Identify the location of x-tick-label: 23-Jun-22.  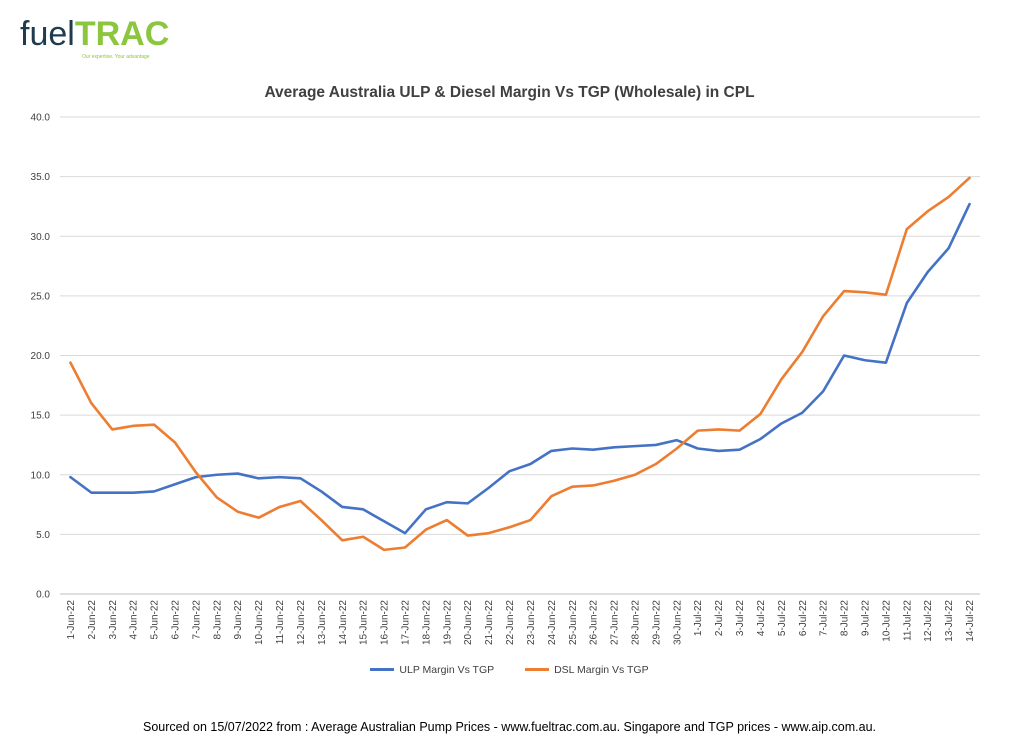
(531, 622).